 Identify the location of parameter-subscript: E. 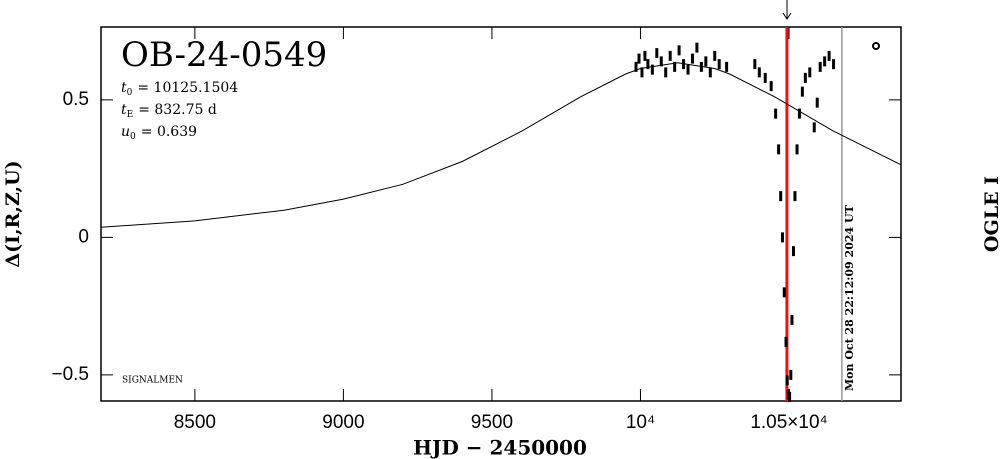
(130, 115).